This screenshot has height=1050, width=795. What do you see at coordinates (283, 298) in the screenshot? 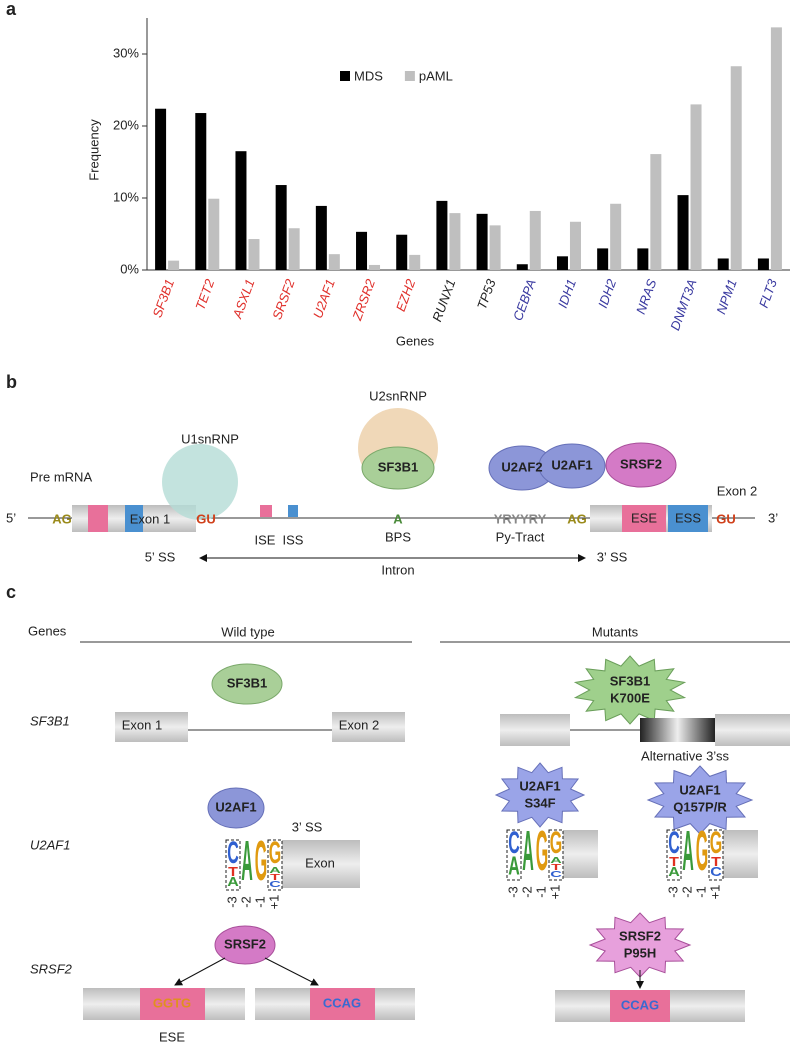
I see `x-tick-label: SRSF2` at bounding box center [283, 298].